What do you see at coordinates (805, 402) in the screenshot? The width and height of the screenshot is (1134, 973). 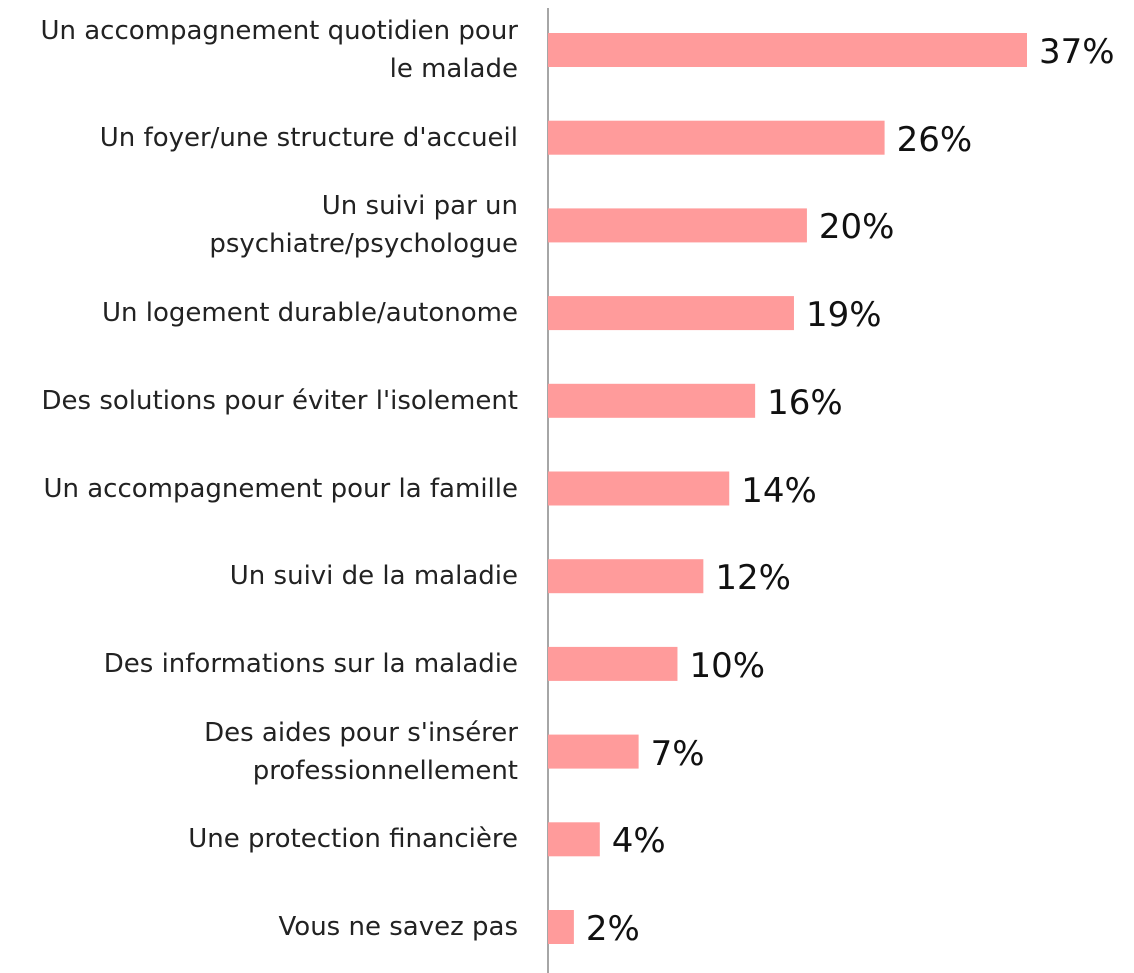 I see `value-label: 16%` at bounding box center [805, 402].